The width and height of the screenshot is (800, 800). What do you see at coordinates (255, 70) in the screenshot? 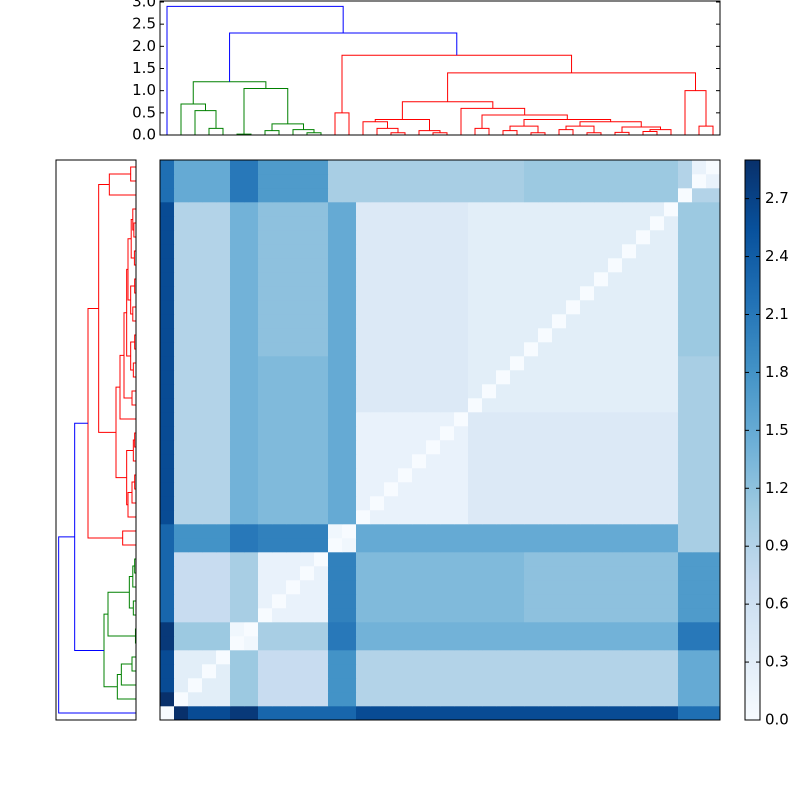
I see `dendrogram-link` at bounding box center [255, 70].